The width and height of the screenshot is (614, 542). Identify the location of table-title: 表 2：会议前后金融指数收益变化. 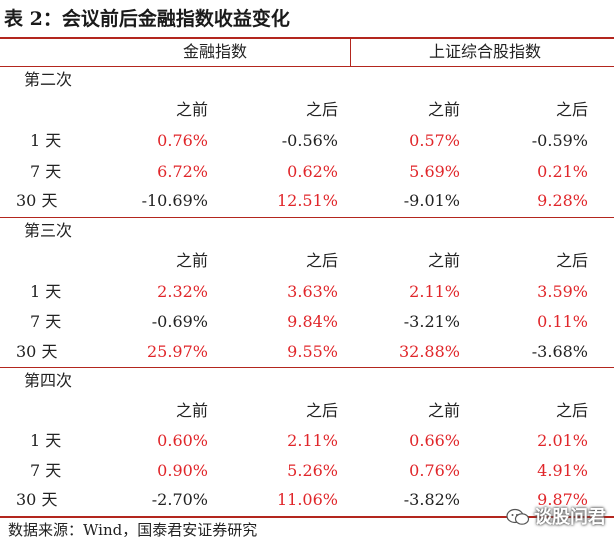
(147, 19).